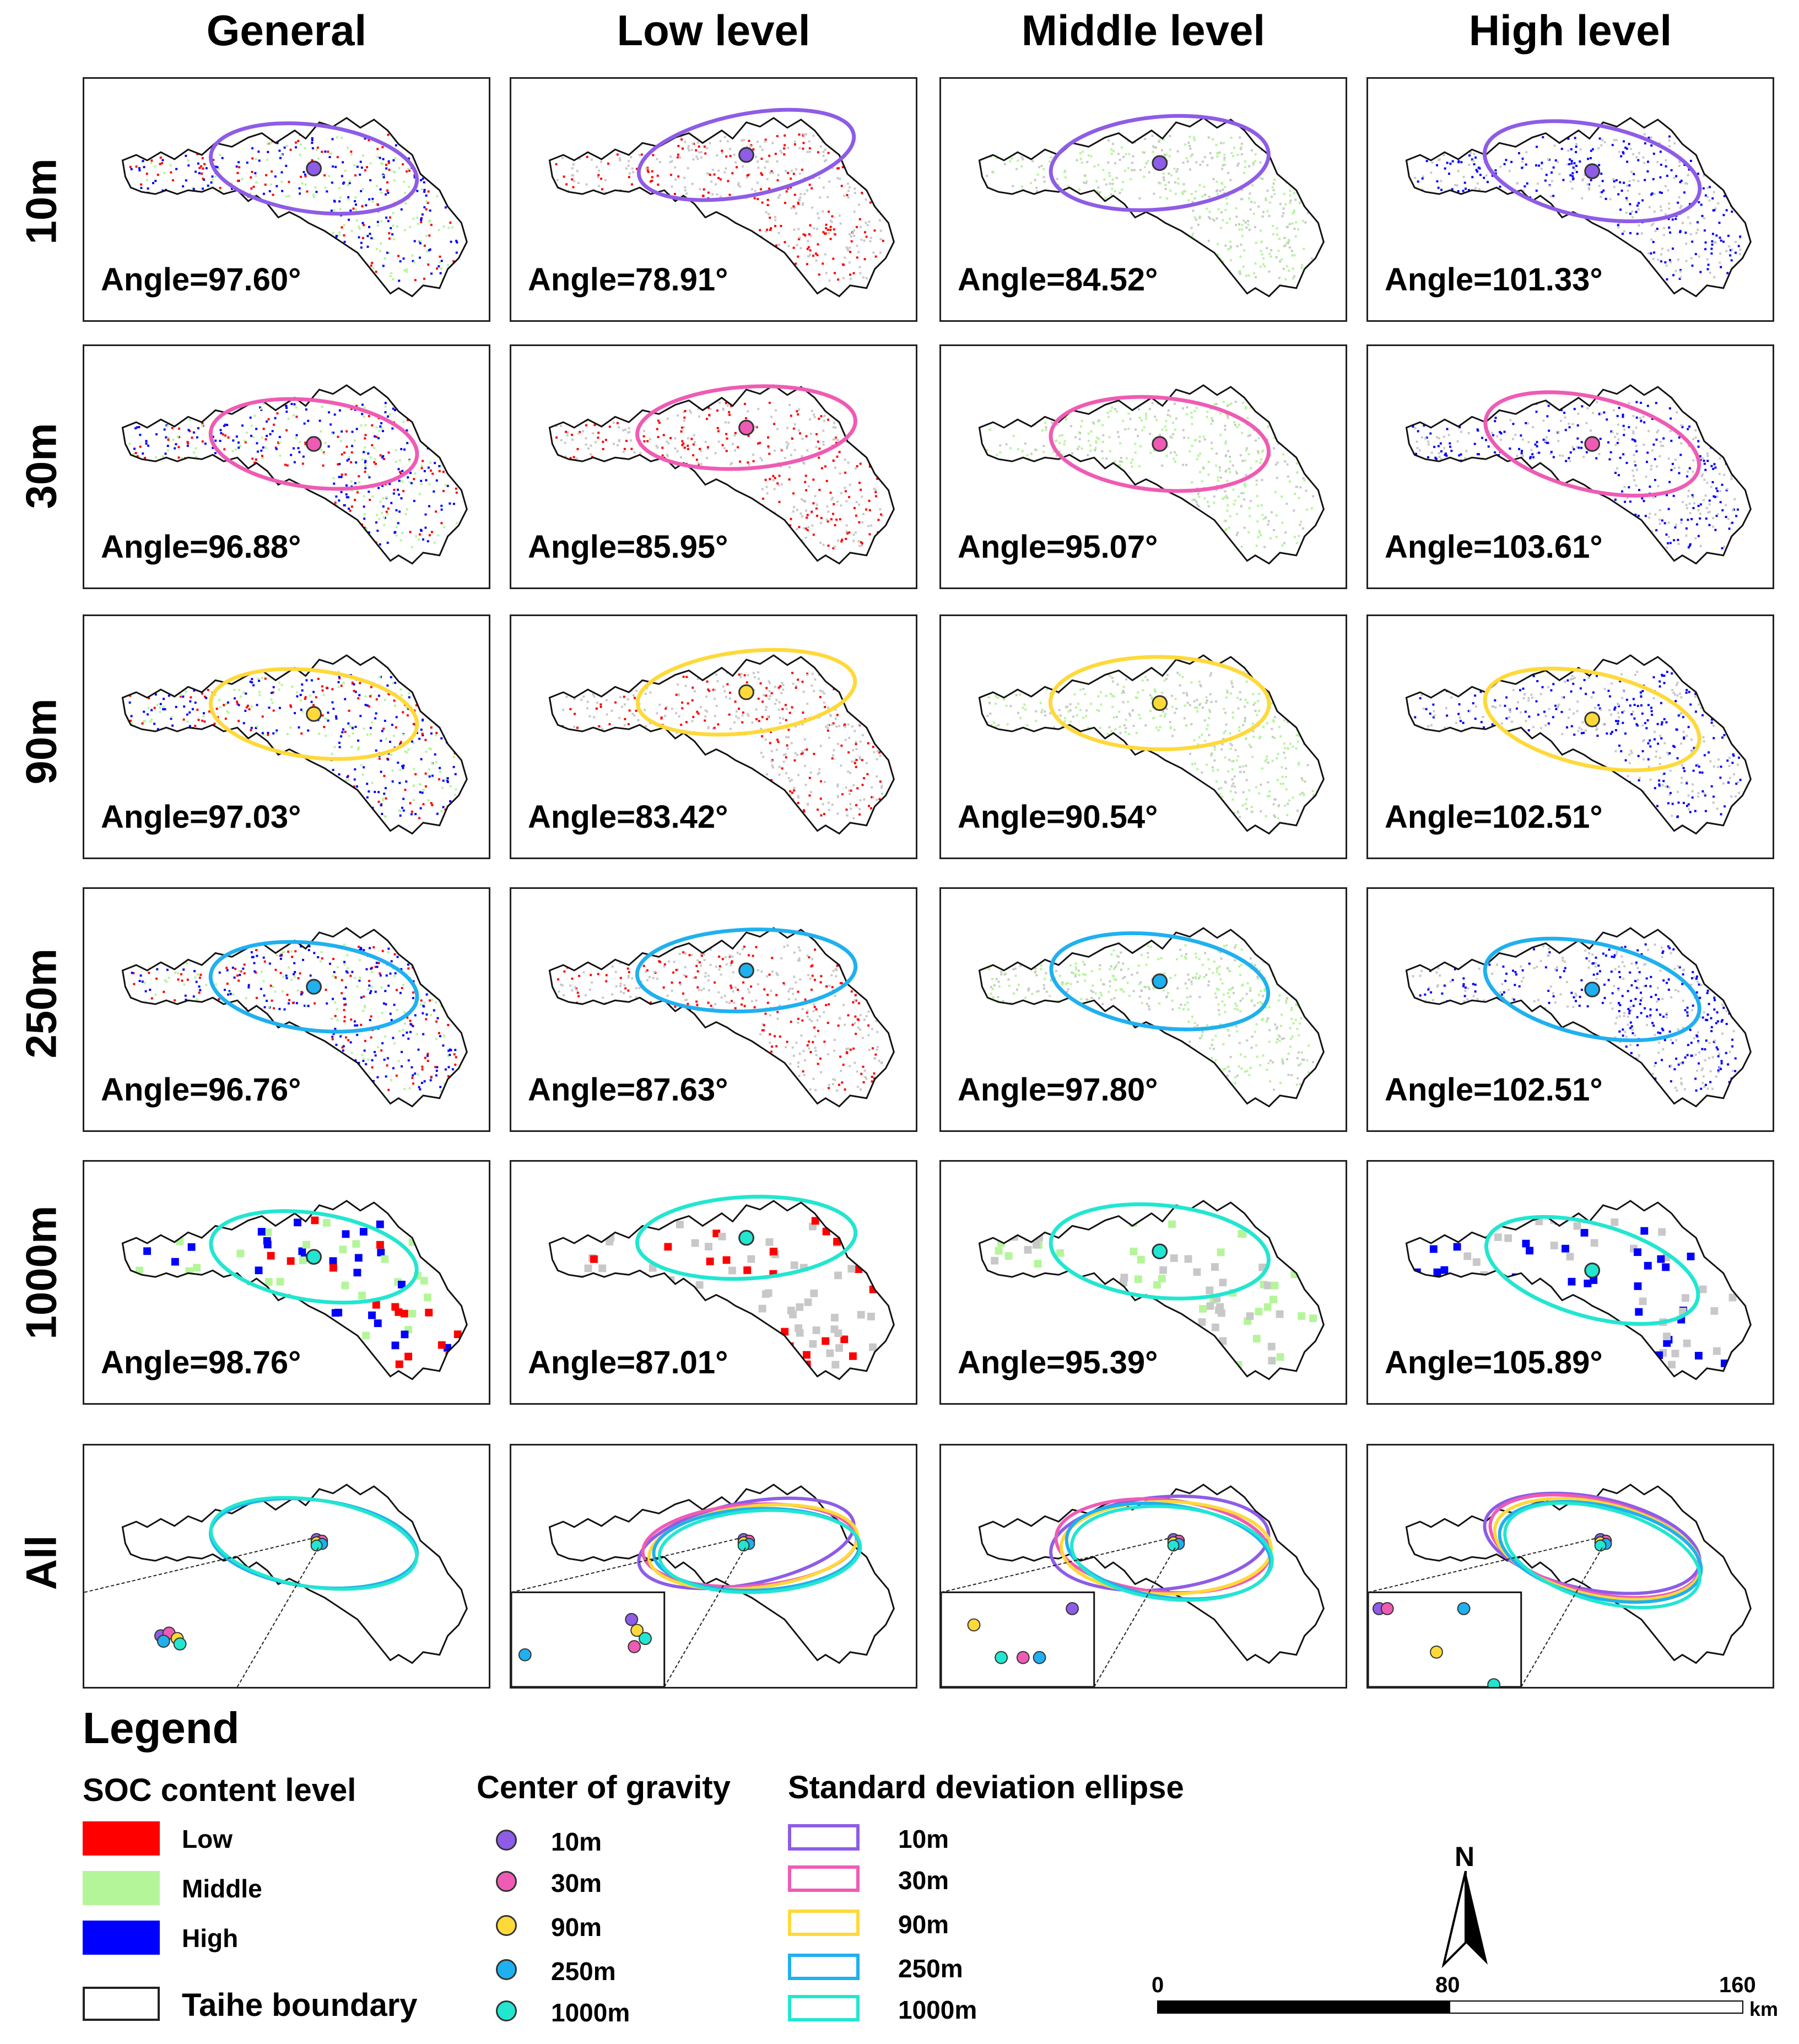 Image resolution: width=1799 pixels, height=2044 pixels. Describe the element at coordinates (1143, 466) in the screenshot. I see `map-panel-middle-30m: Angle=95.07°` at that location.